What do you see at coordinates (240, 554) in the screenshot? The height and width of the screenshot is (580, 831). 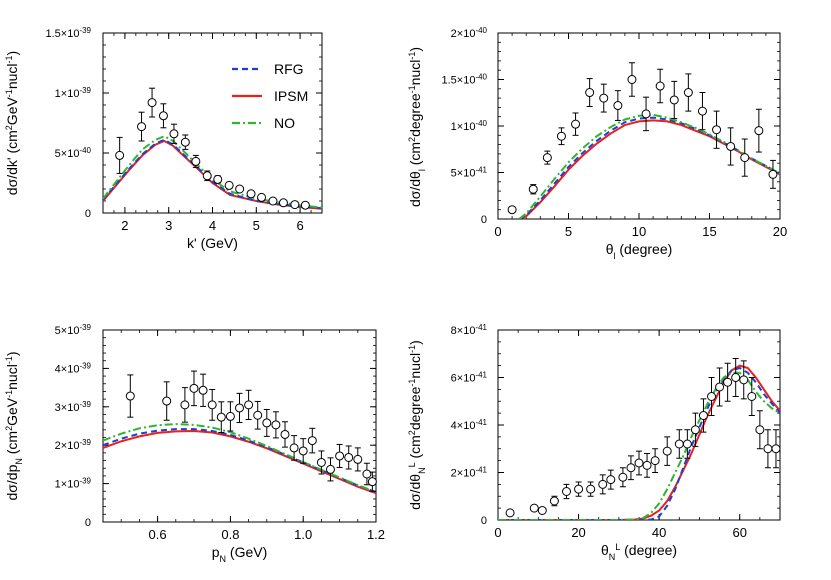 I see `x-axis-title: pN (GeV)` at bounding box center [240, 554].